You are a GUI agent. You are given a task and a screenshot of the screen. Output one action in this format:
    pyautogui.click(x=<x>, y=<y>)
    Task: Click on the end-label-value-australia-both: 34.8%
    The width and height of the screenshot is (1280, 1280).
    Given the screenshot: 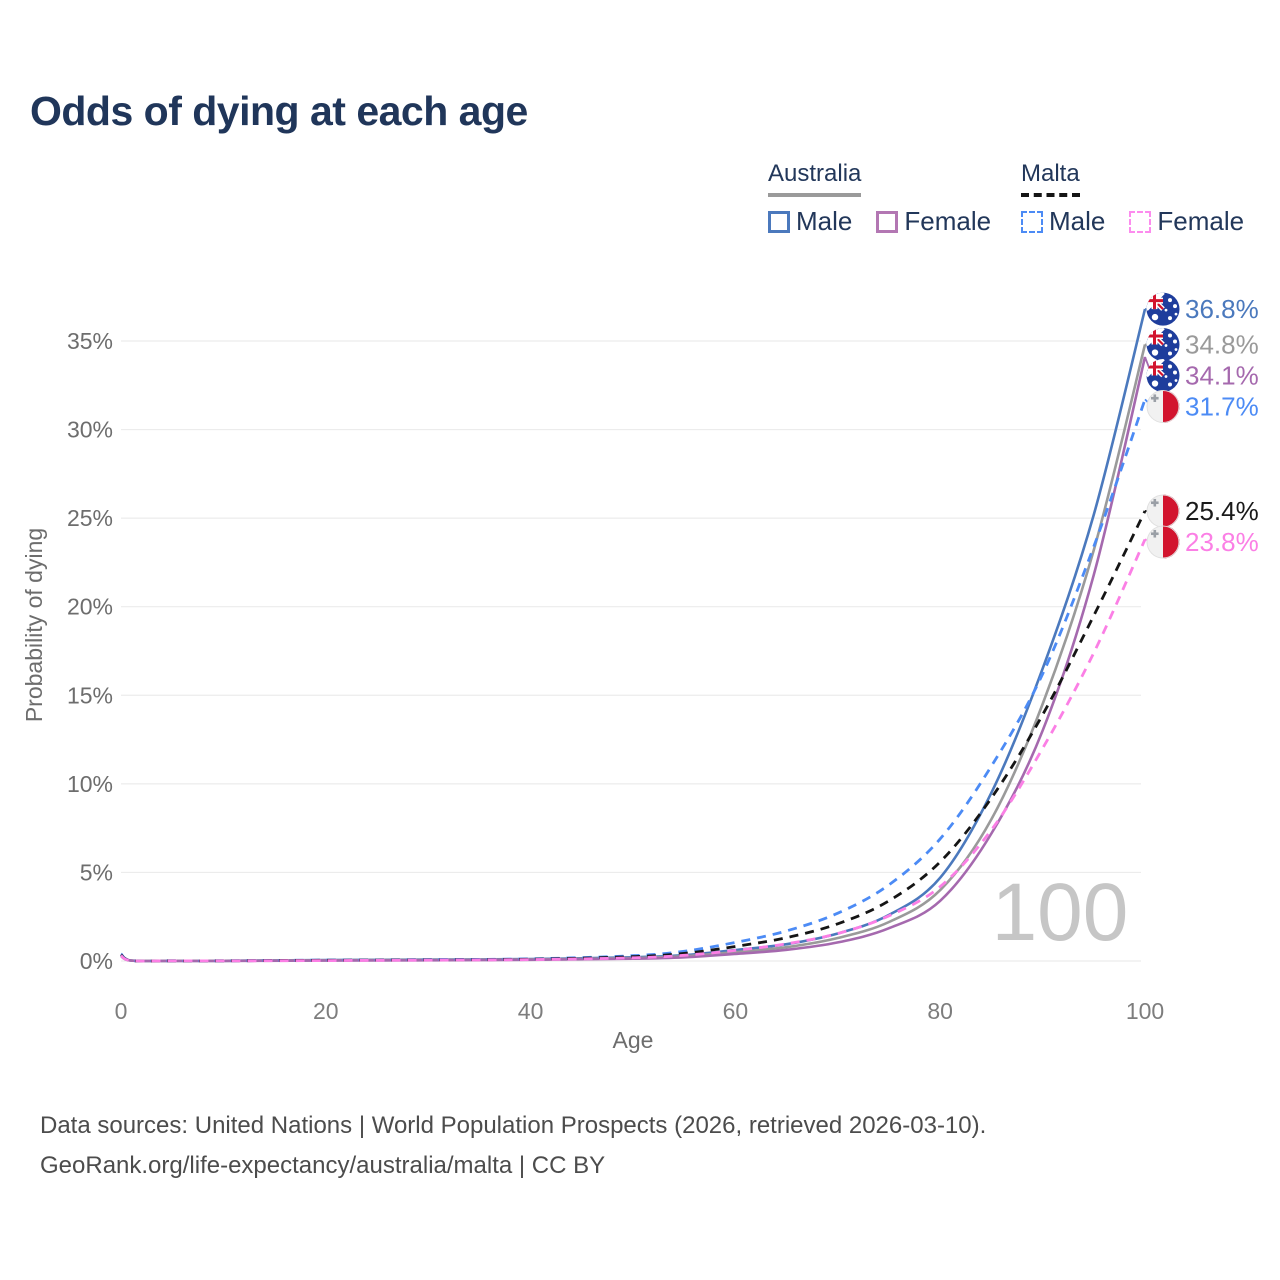 What is the action you would take?
    pyautogui.click(x=1222, y=345)
    